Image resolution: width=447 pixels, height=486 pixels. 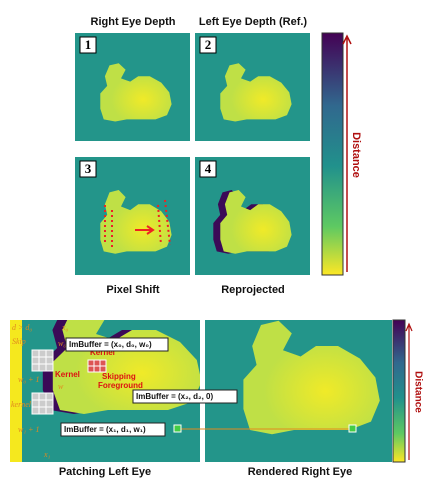 I want to click on panel: 3, so click(x=132, y=216).